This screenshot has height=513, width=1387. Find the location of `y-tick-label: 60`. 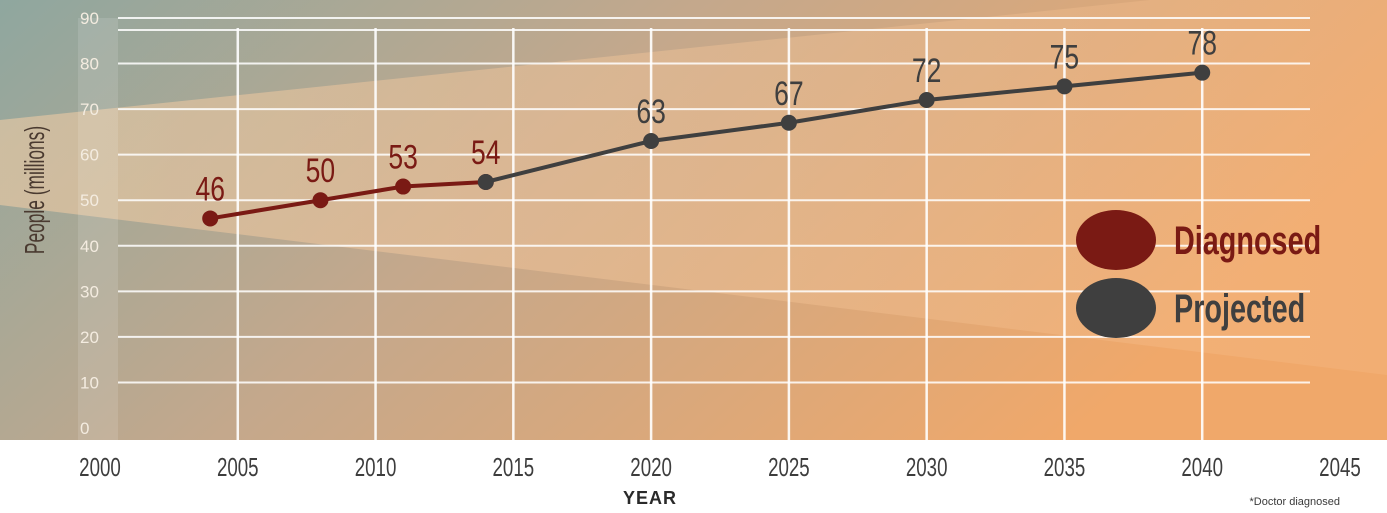

y-tick-label: 60 is located at coordinates (89, 155).